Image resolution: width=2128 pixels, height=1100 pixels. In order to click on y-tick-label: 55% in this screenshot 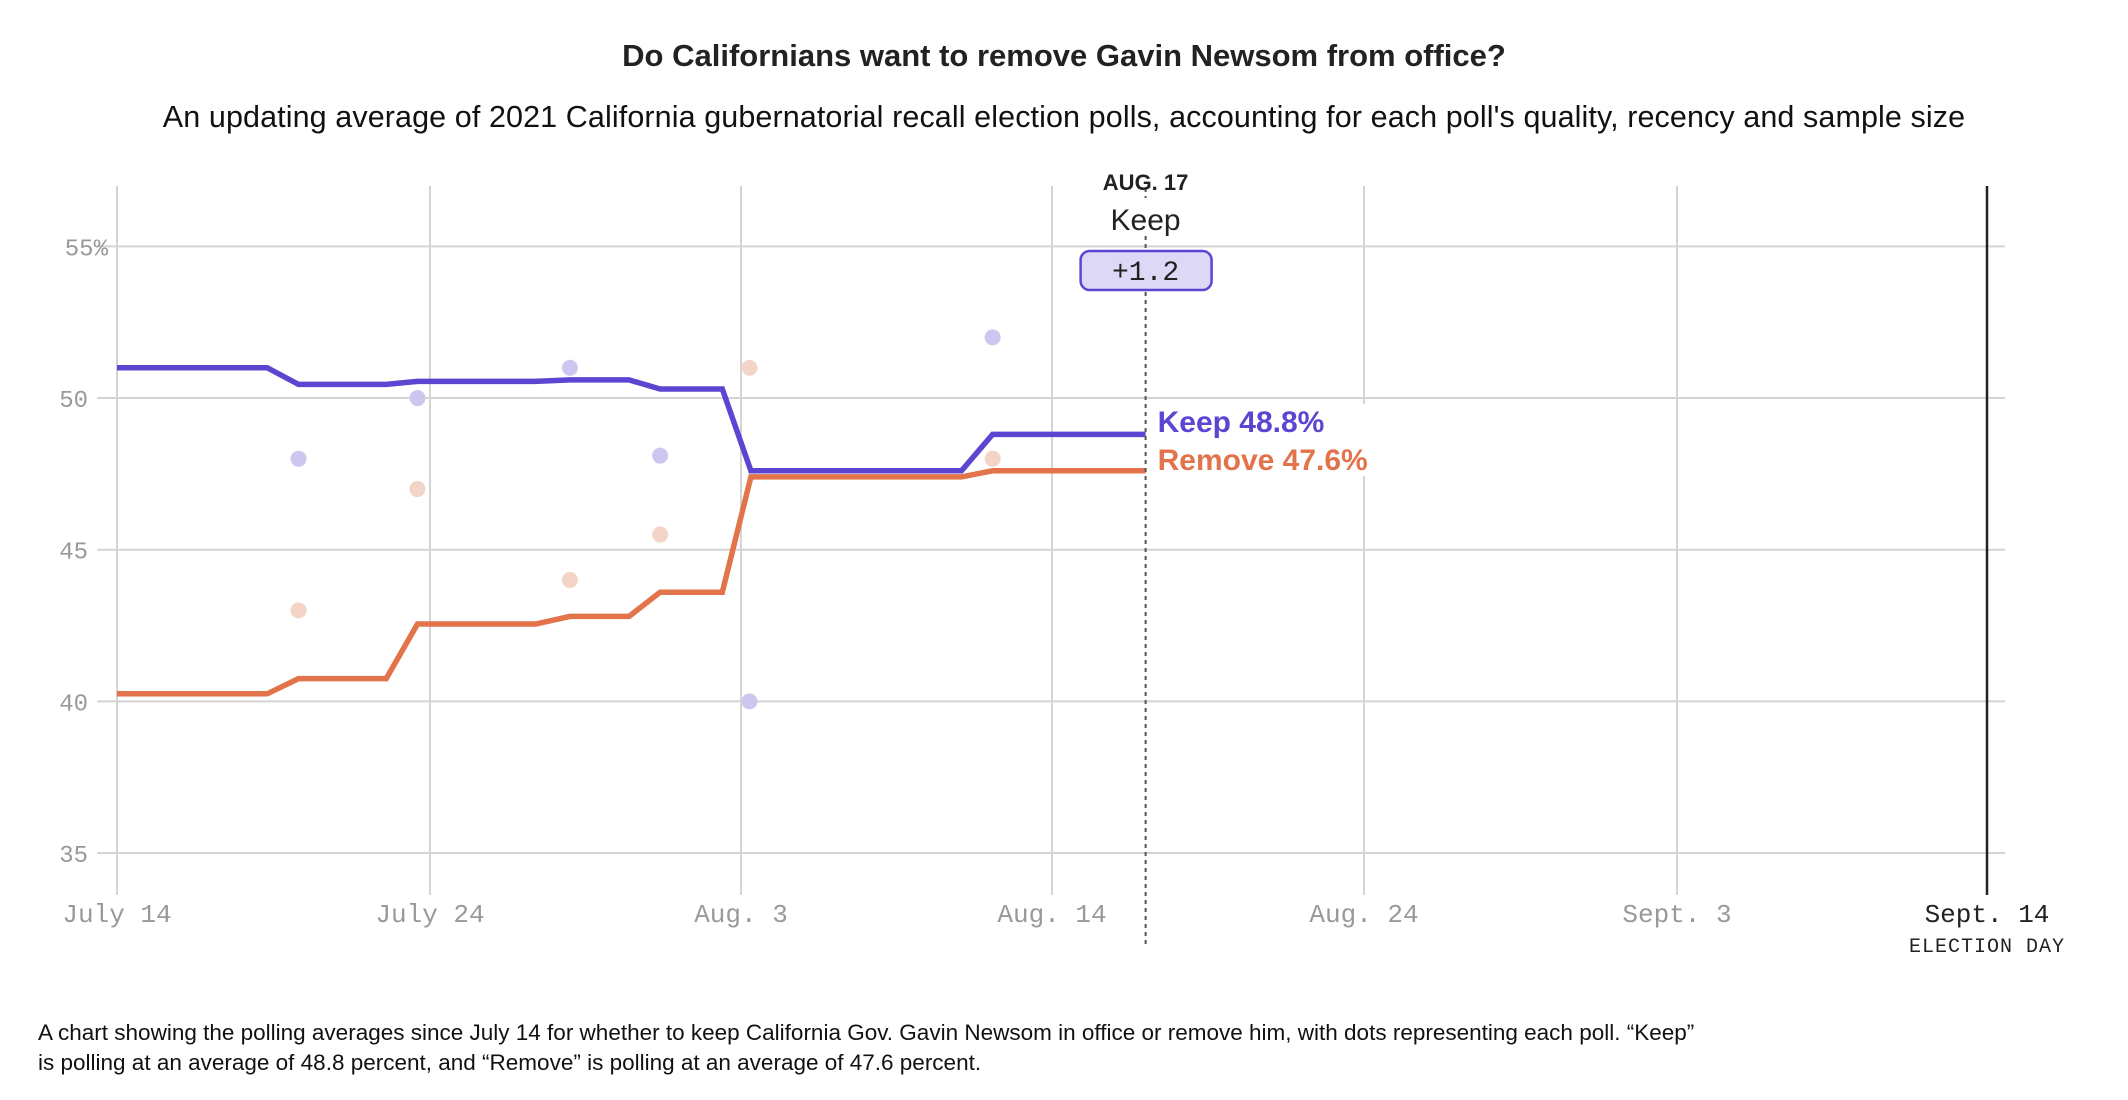, I will do `click(87, 249)`.